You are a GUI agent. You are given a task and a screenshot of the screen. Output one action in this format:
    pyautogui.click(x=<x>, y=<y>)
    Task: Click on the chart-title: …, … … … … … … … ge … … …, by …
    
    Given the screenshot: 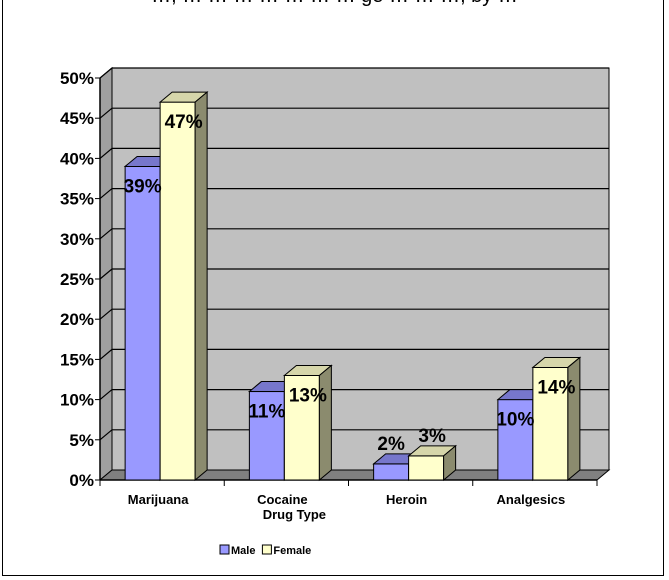 What is the action you would take?
    pyautogui.click(x=334, y=4)
    